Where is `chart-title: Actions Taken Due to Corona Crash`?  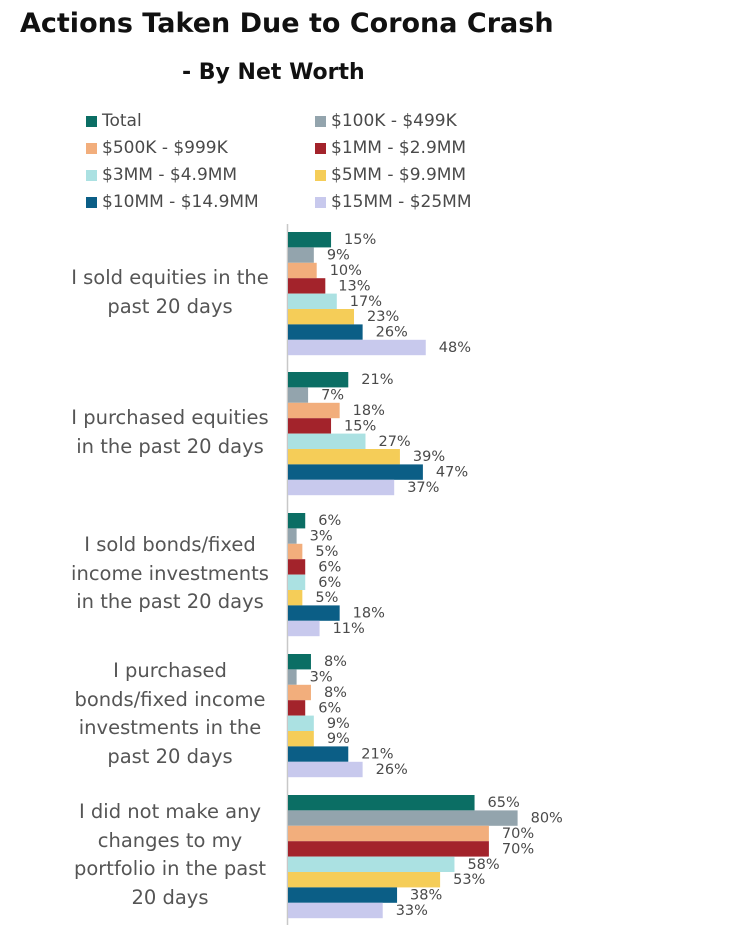 chart-title: Actions Taken Due to Corona Crash is located at coordinates (287, 23).